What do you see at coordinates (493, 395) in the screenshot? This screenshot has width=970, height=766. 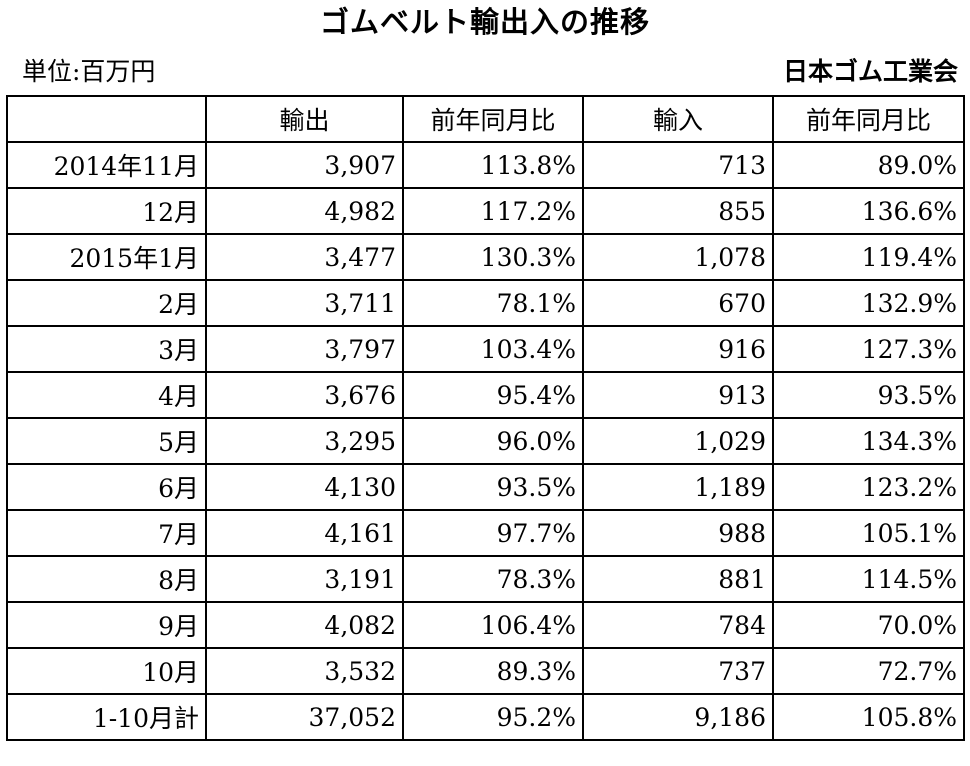 I see `export-yoy-cell: 95.4%` at bounding box center [493, 395].